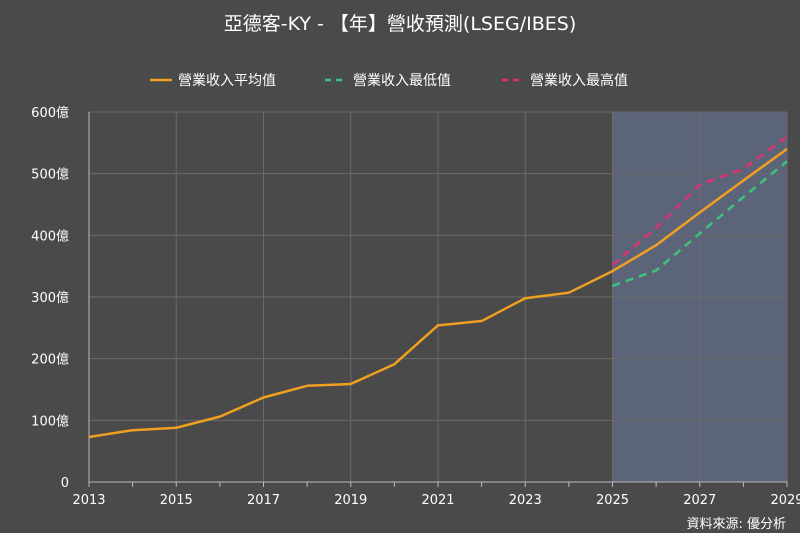 The height and width of the screenshot is (533, 800). I want to click on y-tick-label: 400億, so click(50, 236).